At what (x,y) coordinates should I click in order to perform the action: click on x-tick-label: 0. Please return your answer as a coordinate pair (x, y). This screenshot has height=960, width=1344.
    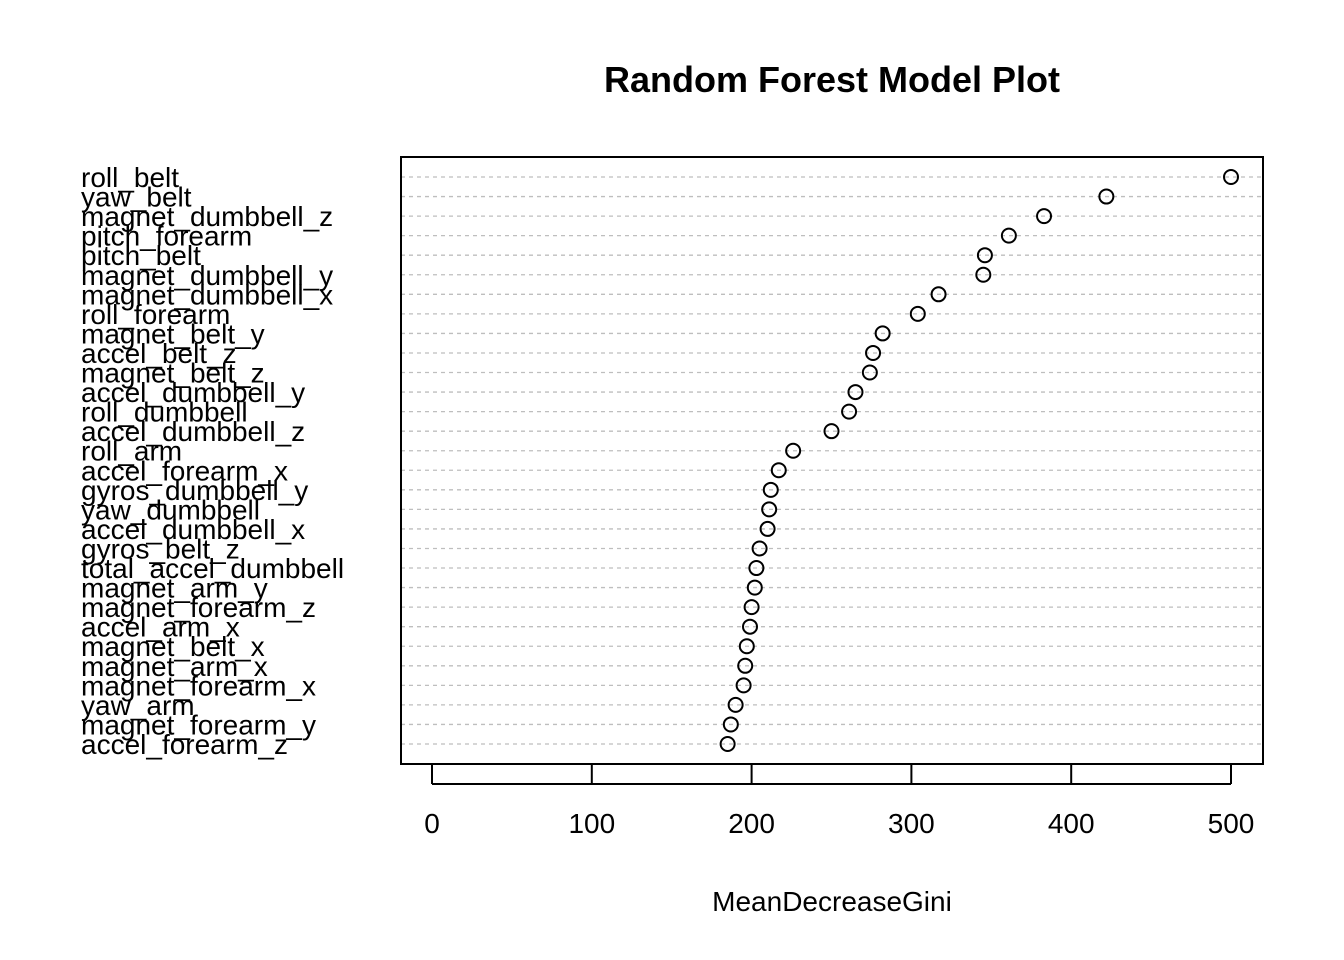
    Looking at the image, I should click on (432, 823).